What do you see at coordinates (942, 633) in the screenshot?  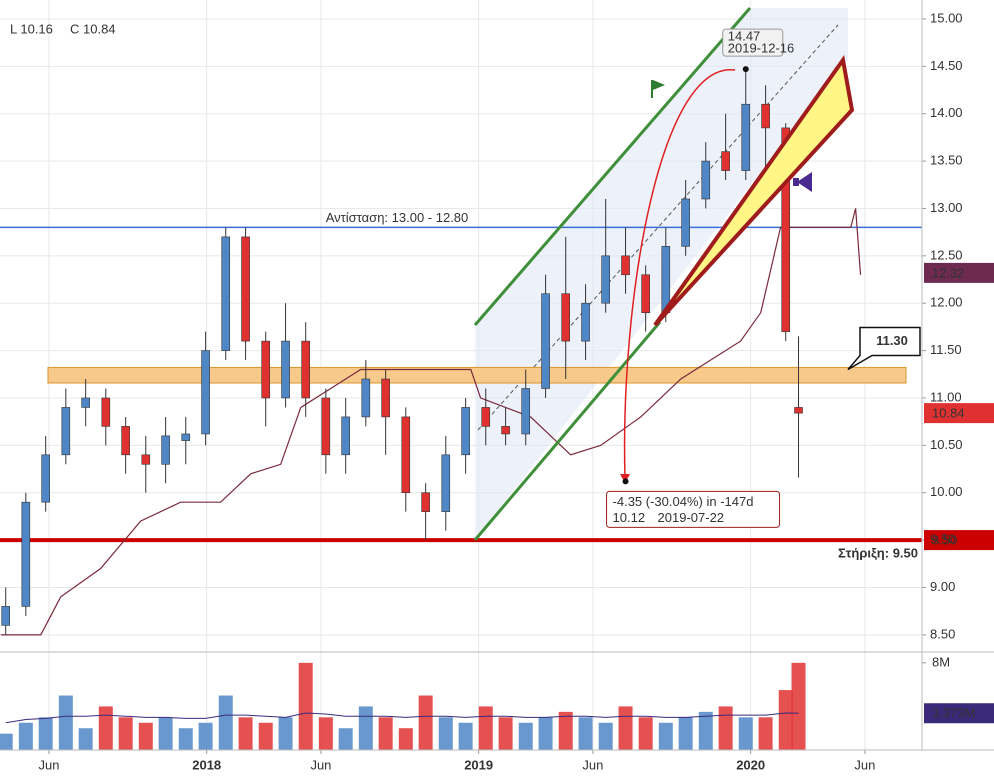 I see `y-tick-label: 8.50` at bounding box center [942, 633].